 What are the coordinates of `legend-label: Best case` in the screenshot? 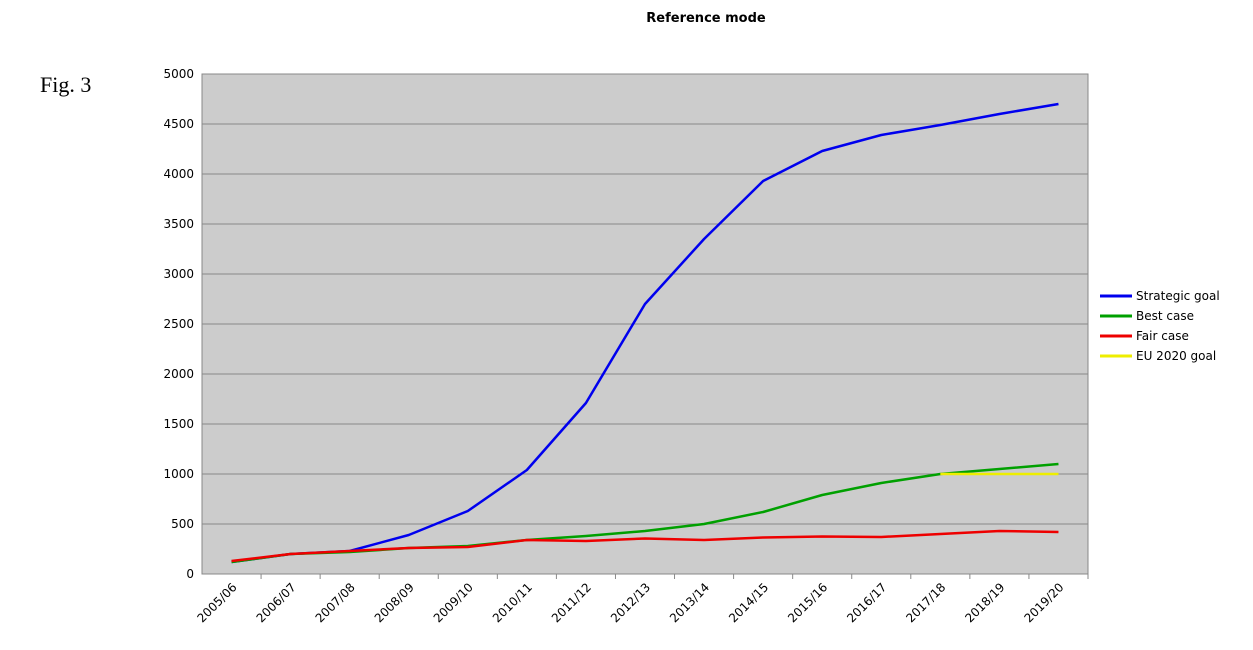 It's located at (1165, 316).